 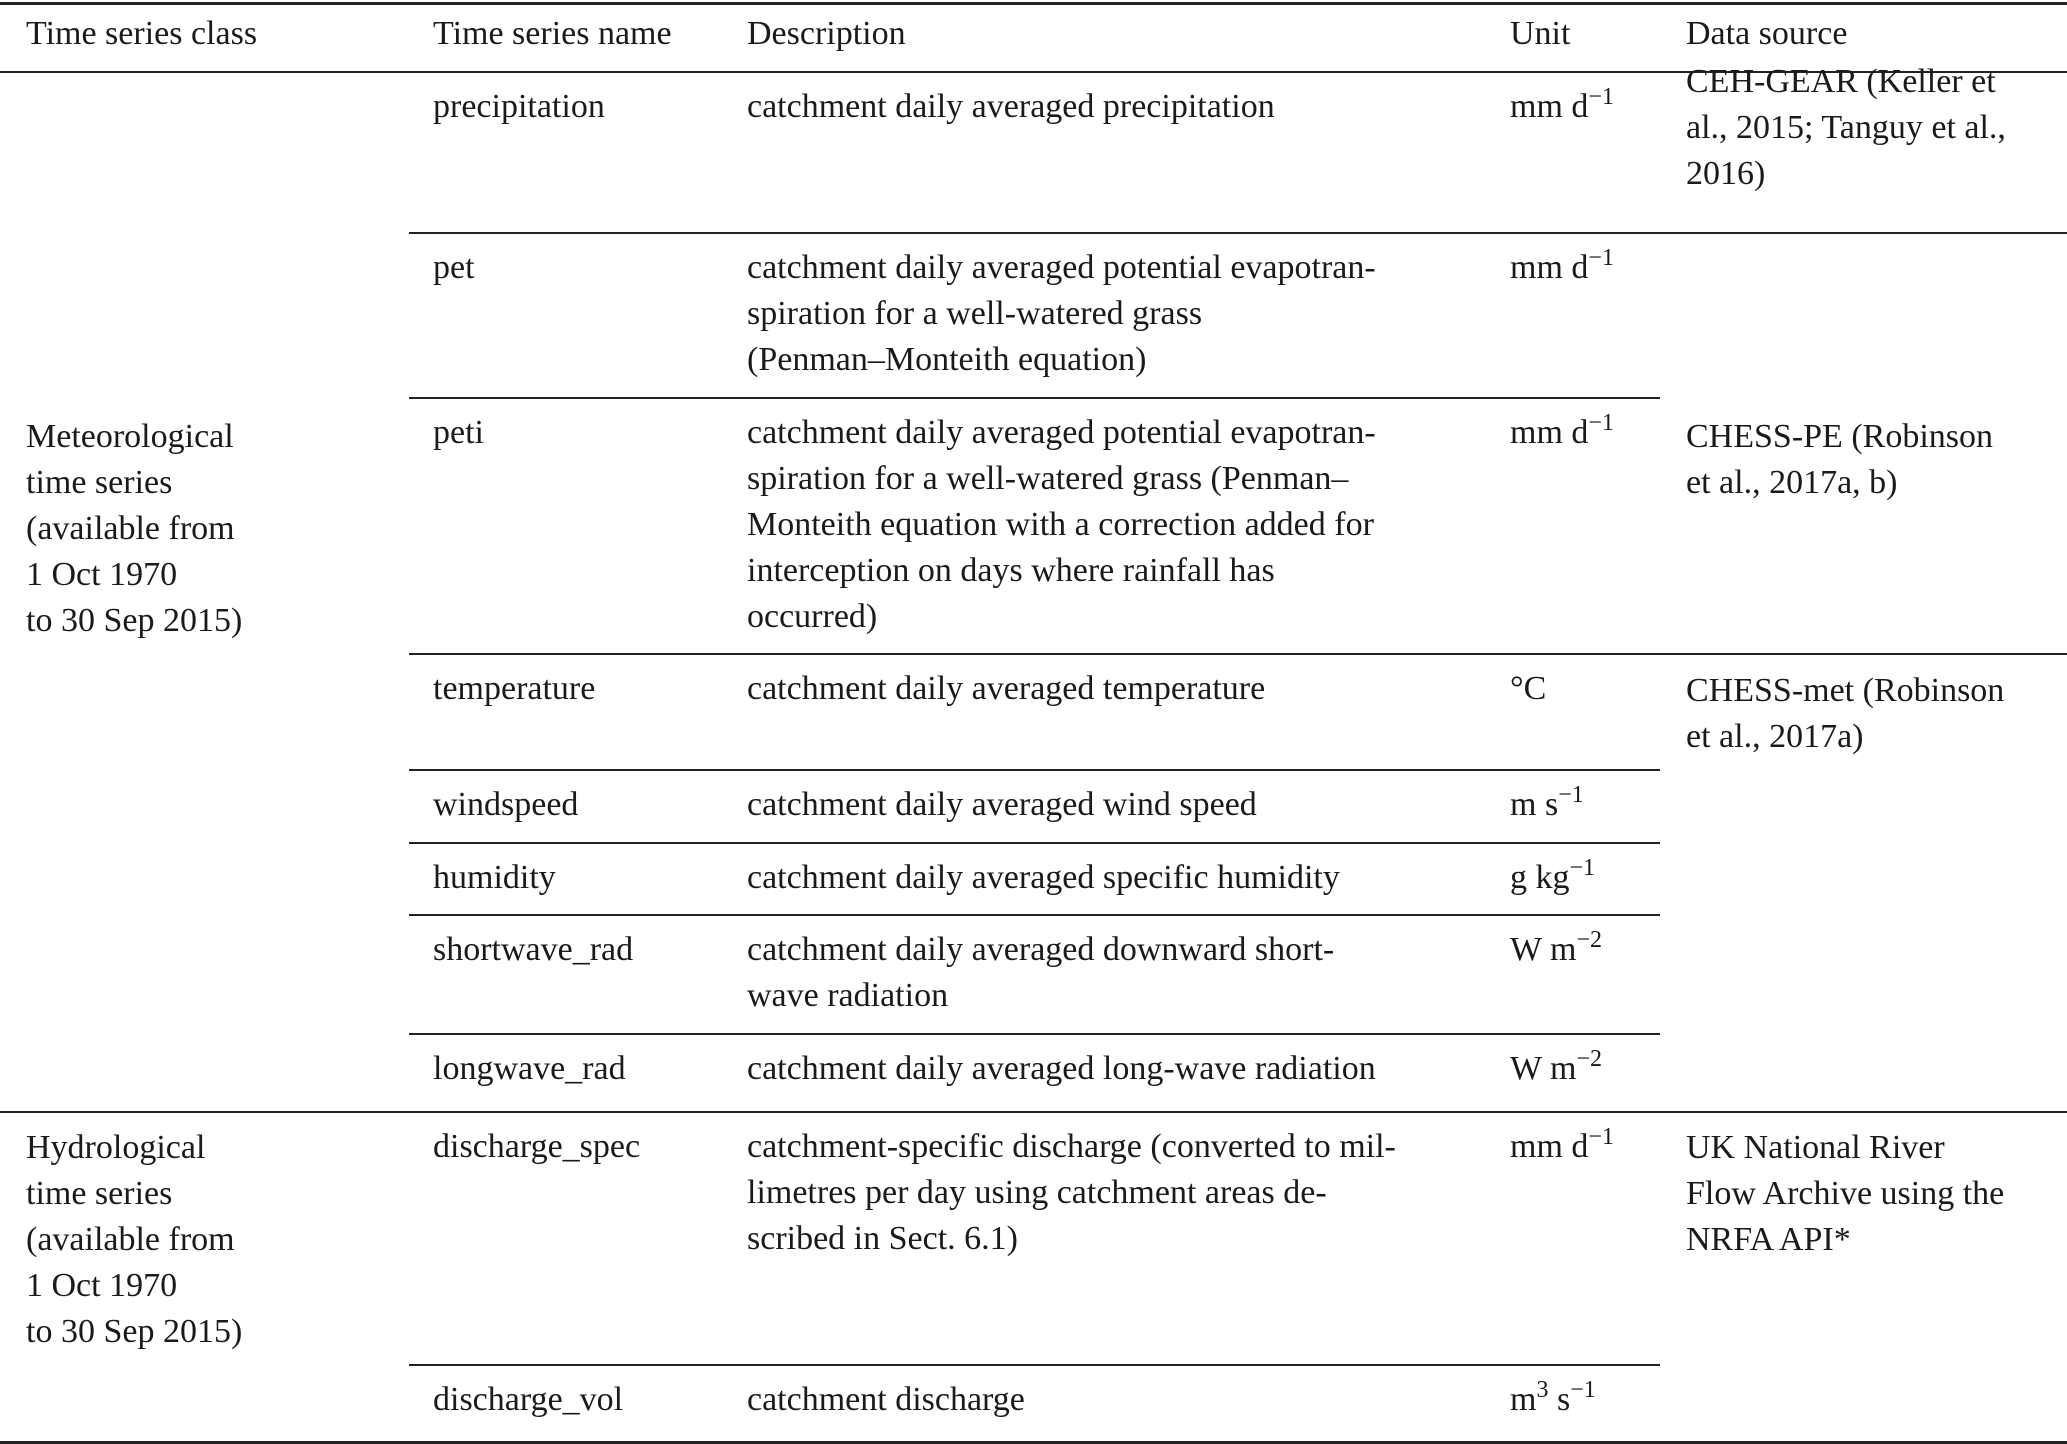 What do you see at coordinates (1542, 1390) in the screenshot?
I see `unit-exponent: 3` at bounding box center [1542, 1390].